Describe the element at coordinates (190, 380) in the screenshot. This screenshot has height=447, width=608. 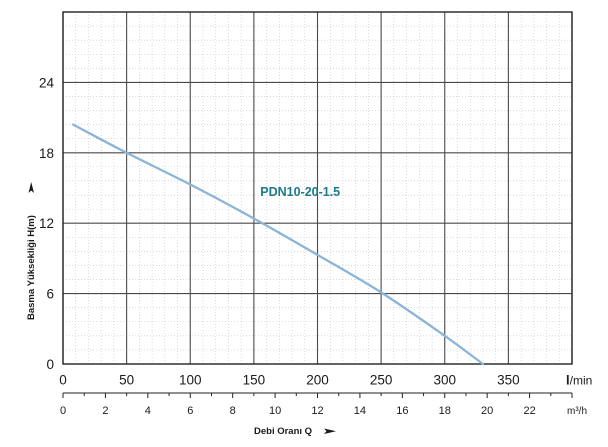
I see `x-tick-label: 100` at that location.